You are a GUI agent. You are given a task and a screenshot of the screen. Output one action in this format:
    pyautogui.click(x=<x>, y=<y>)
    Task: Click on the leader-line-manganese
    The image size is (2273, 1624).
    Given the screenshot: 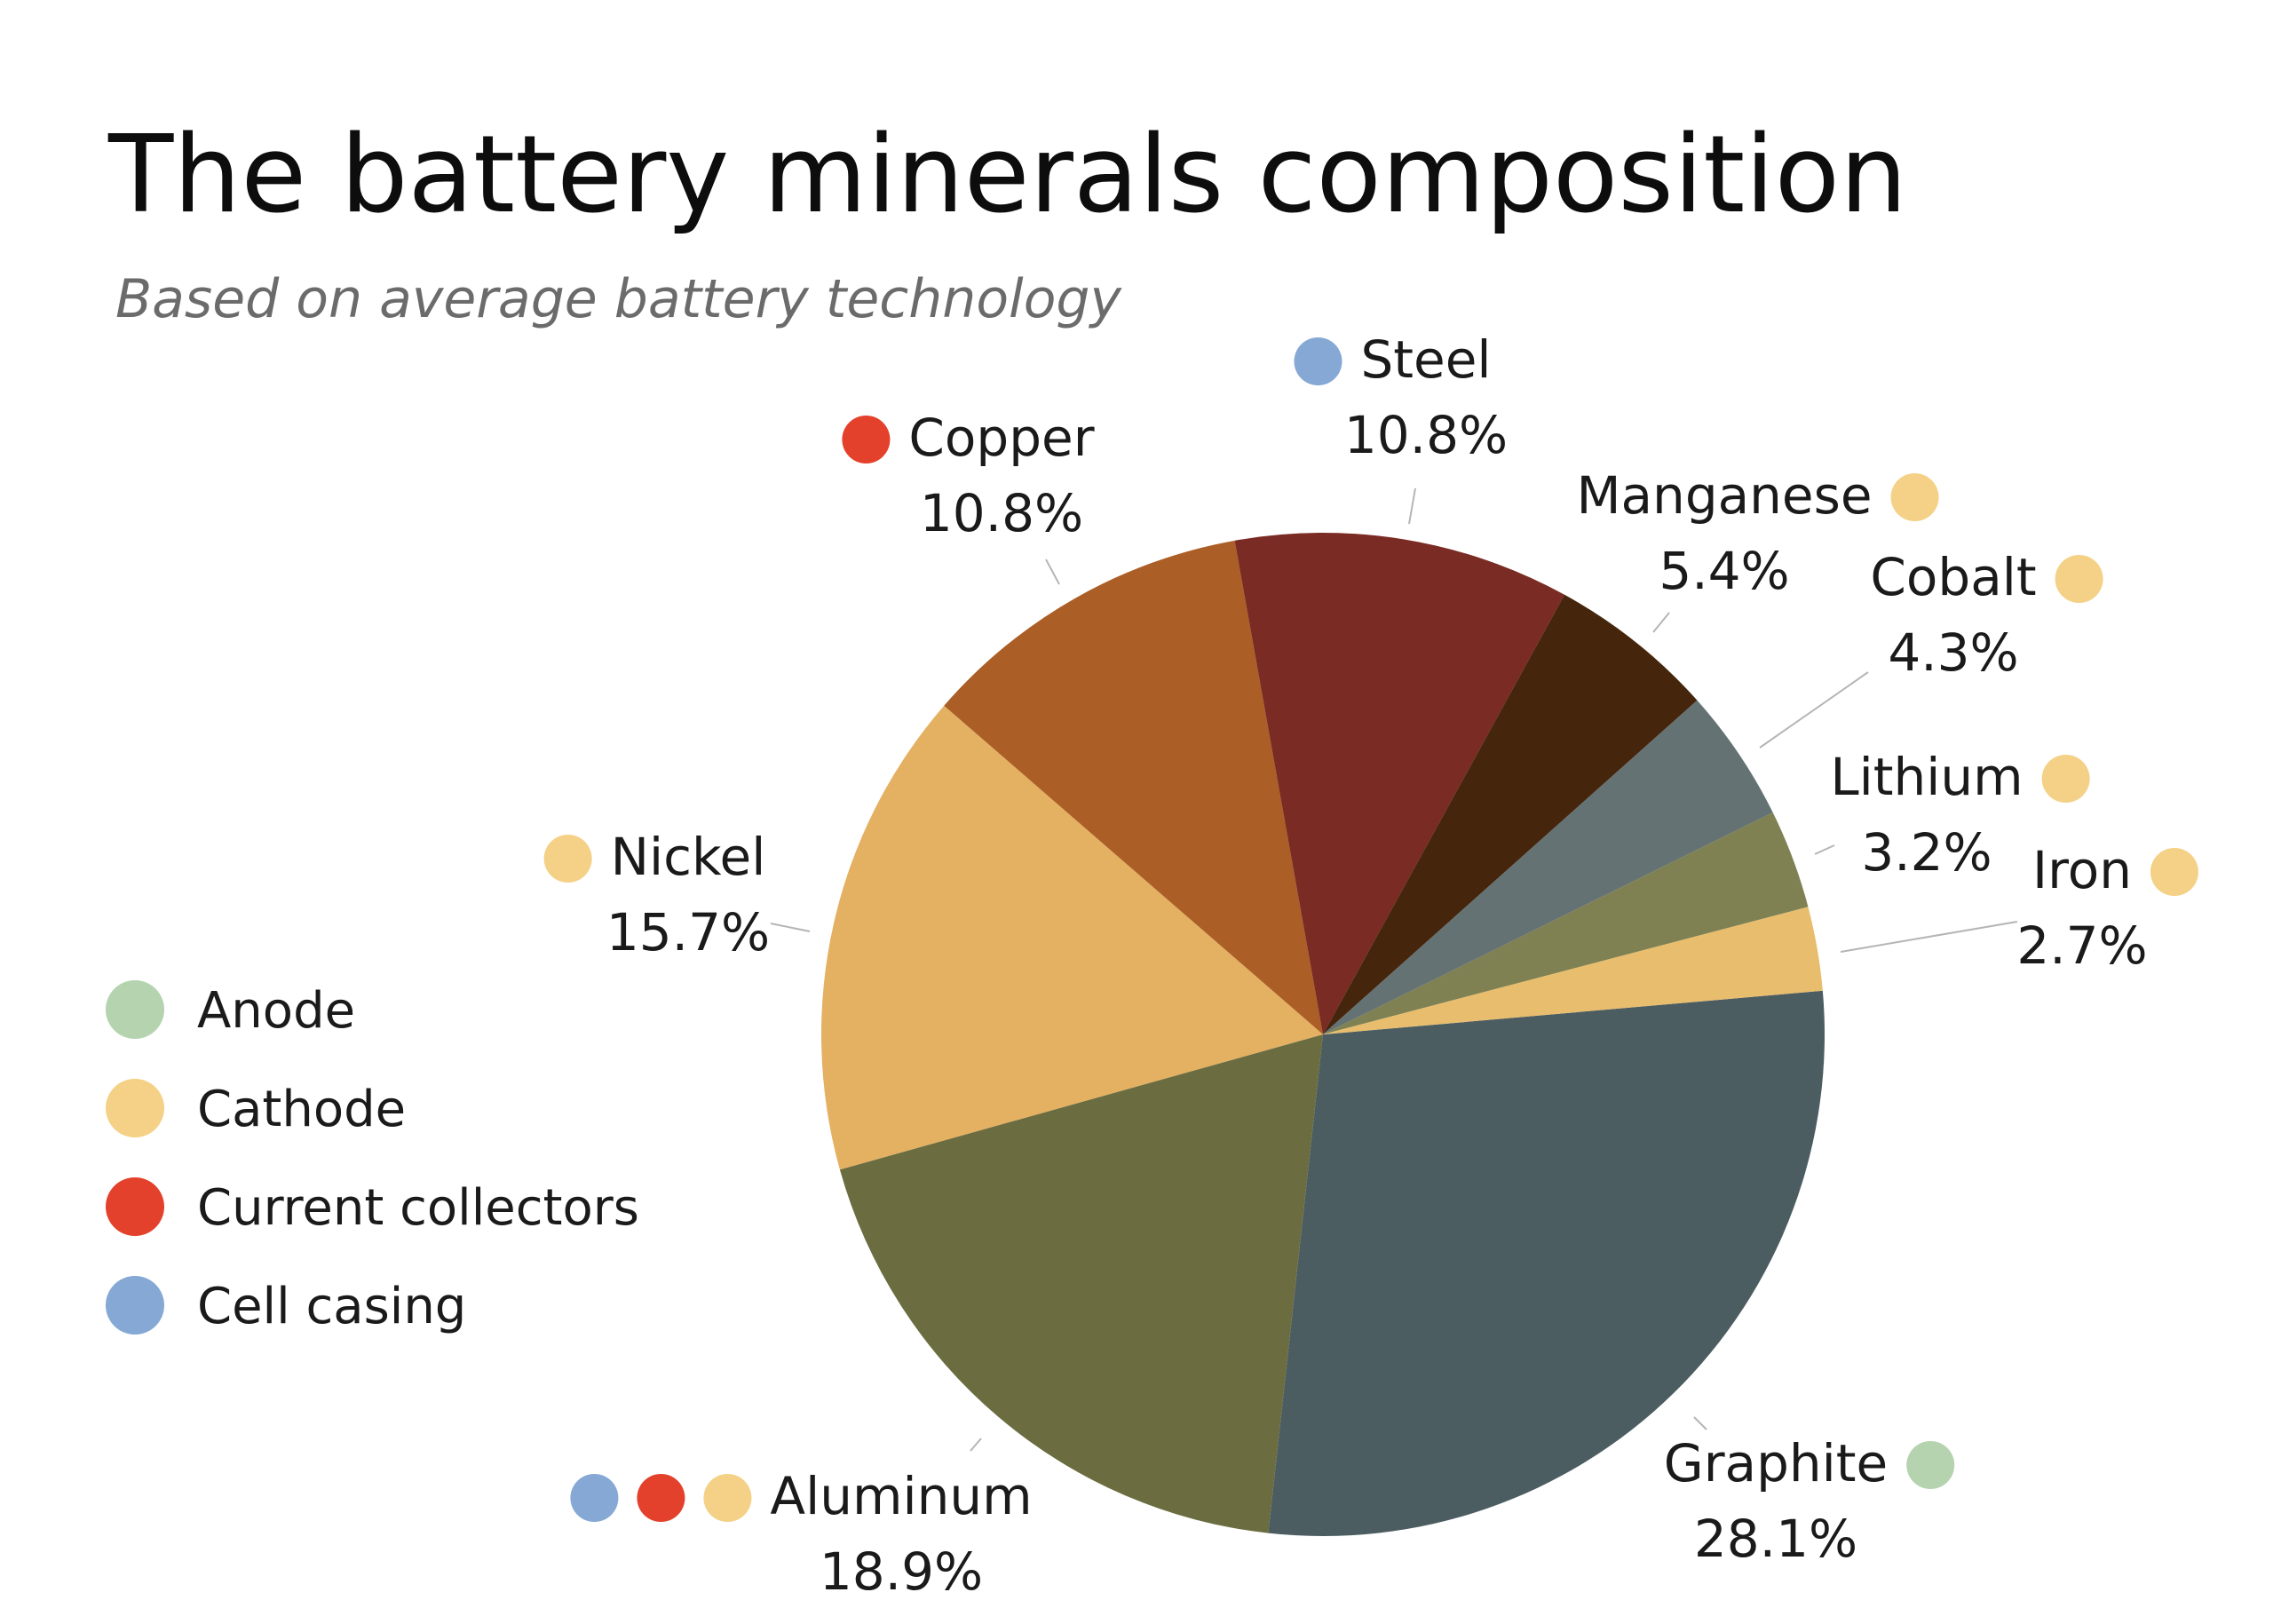 What is the action you would take?
    pyautogui.click(x=1661, y=622)
    